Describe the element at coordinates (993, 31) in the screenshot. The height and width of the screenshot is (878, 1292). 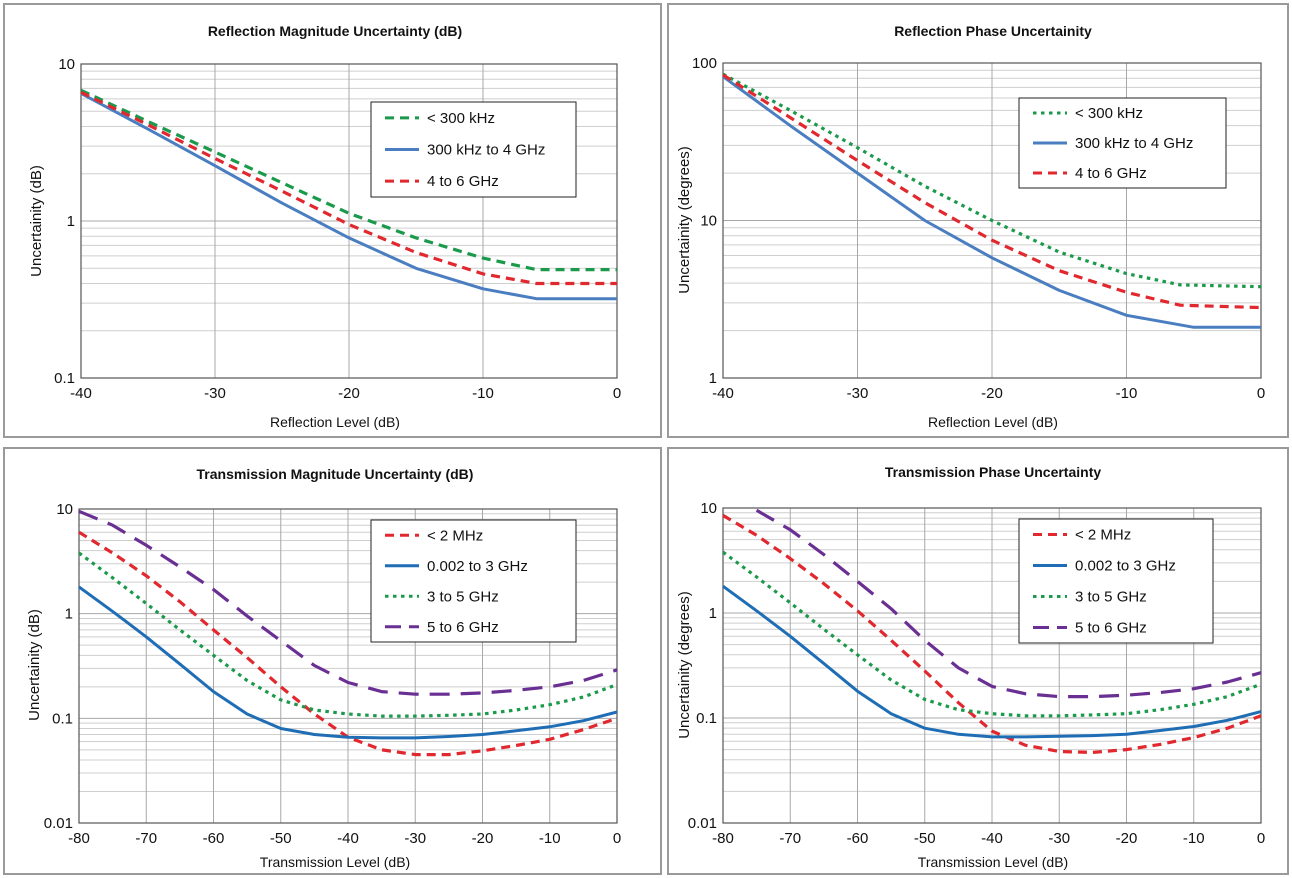
I see `chart-title: Reflection Phase Uncertainity` at that location.